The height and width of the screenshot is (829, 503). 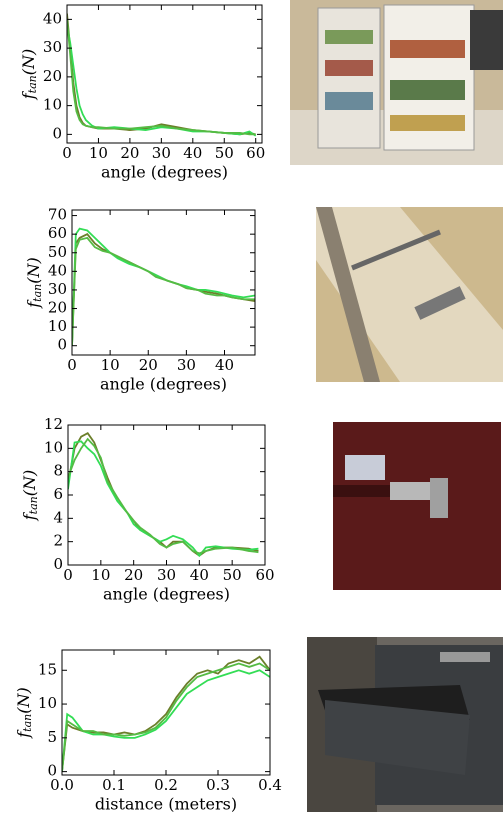 I want to click on photo-drawer, so click(x=405, y=724).